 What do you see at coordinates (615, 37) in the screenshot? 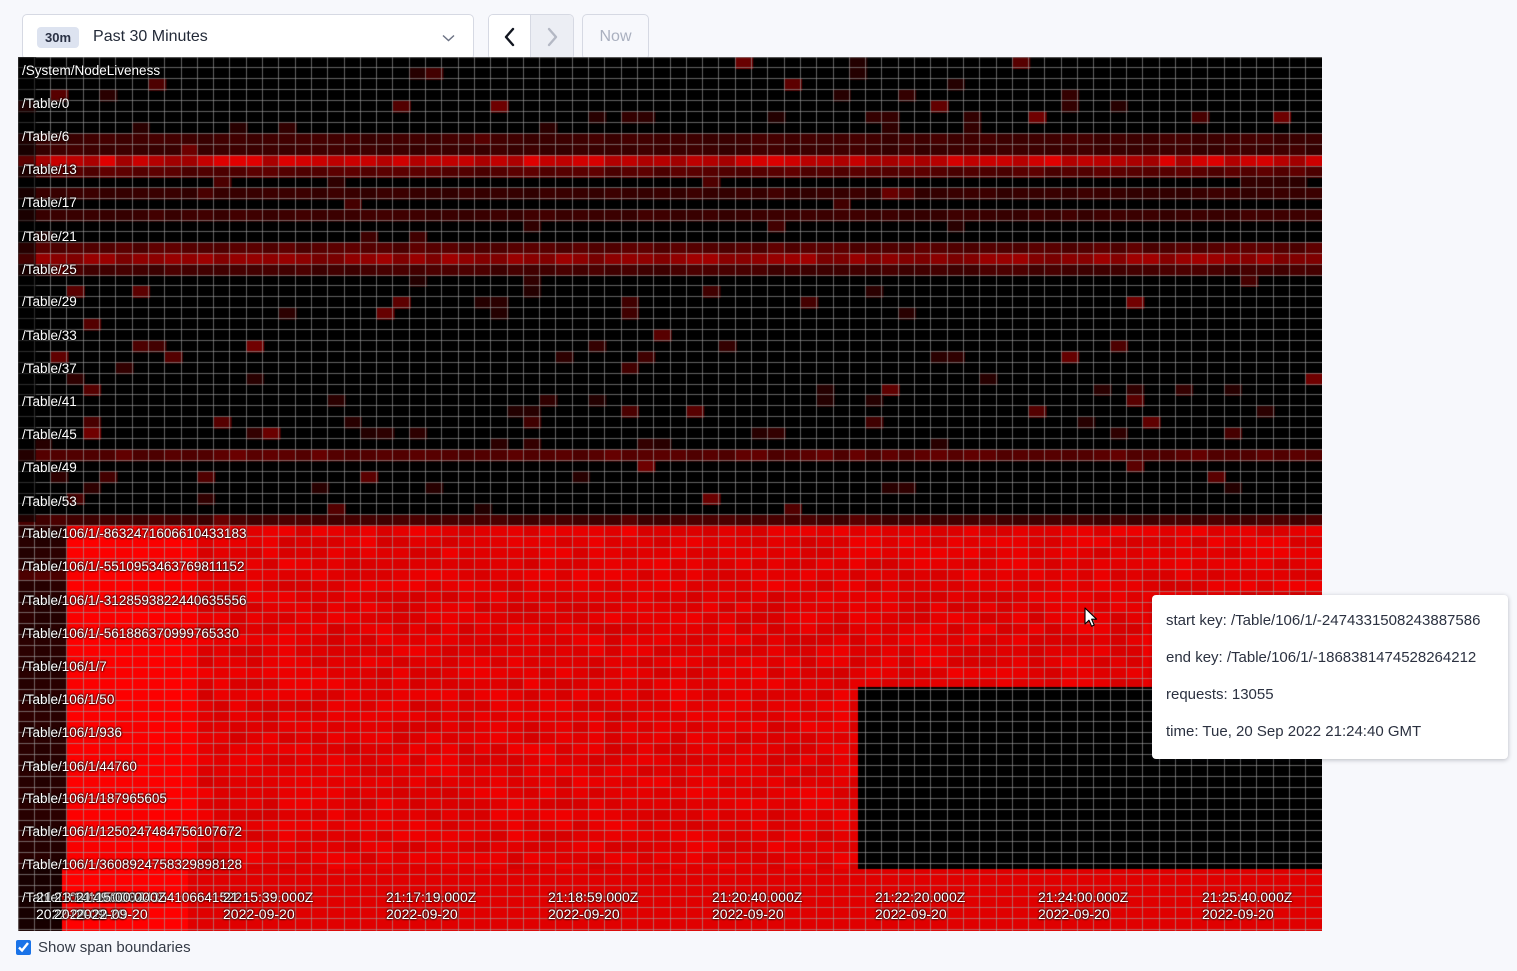
I see `now-button: Now` at bounding box center [615, 37].